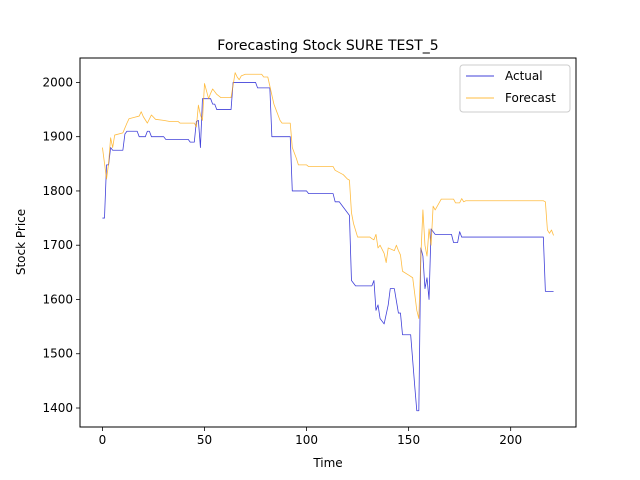 This screenshot has height=480, width=640. I want to click on y-tick-label: 2000, so click(57, 82).